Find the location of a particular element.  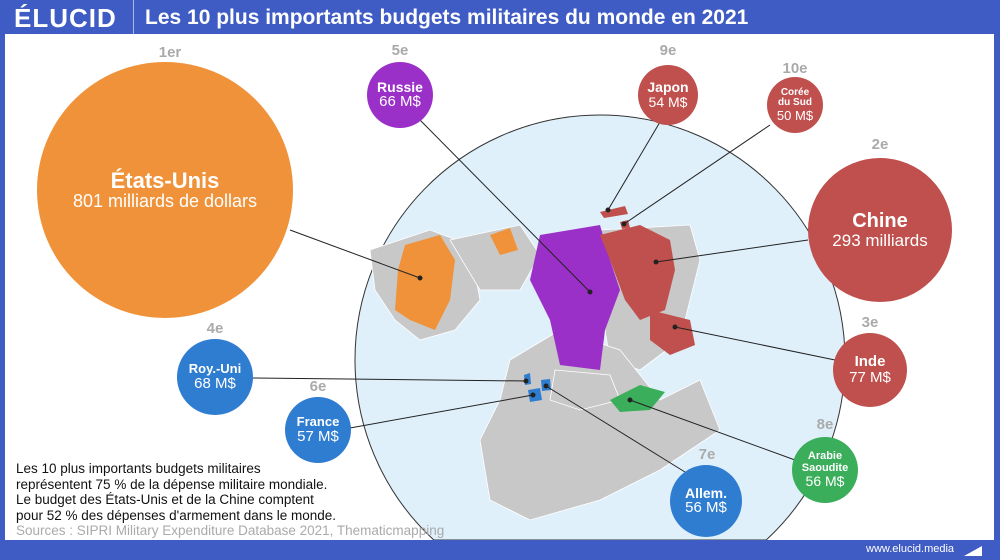

budget-value: 77 M$ is located at coordinates (870, 377).